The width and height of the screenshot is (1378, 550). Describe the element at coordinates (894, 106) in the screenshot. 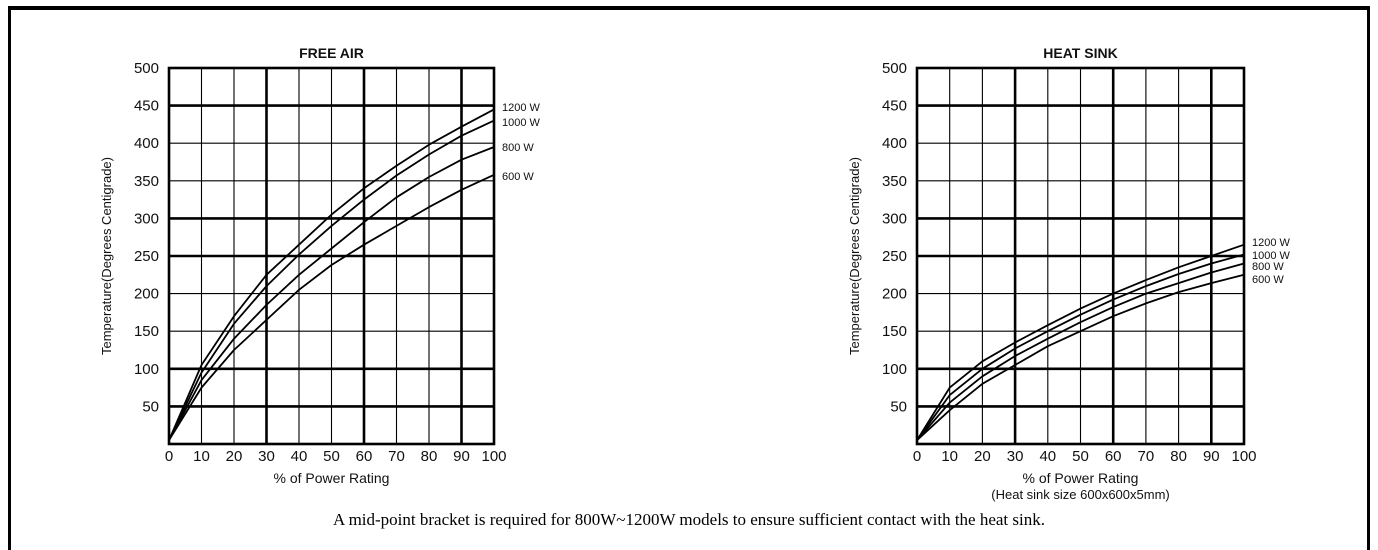

I see `heat-sink-y-tick-label: 450` at that location.